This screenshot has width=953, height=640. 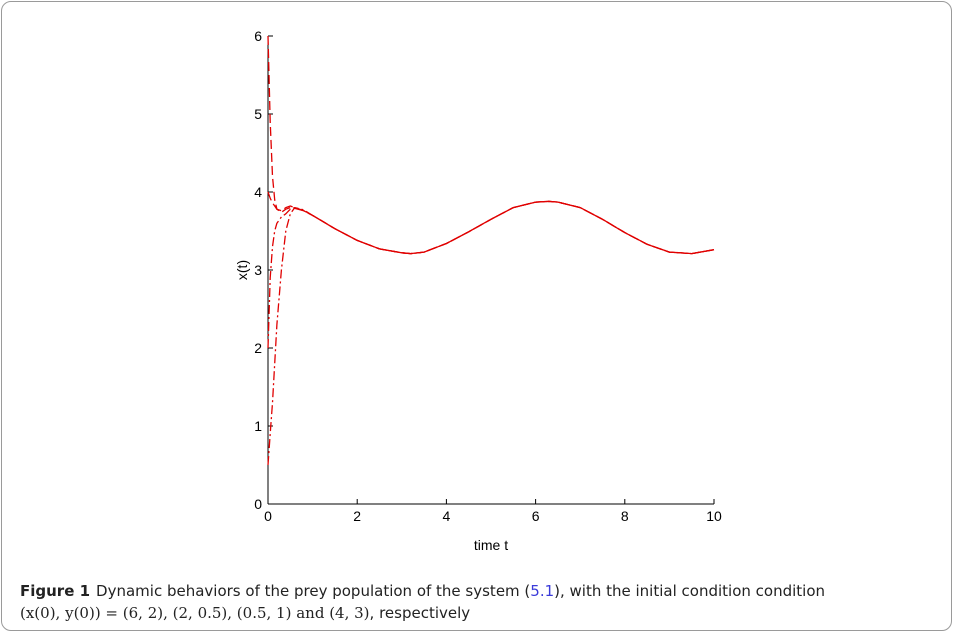 What do you see at coordinates (491, 545) in the screenshot?
I see `x-axis-label: time t` at bounding box center [491, 545].